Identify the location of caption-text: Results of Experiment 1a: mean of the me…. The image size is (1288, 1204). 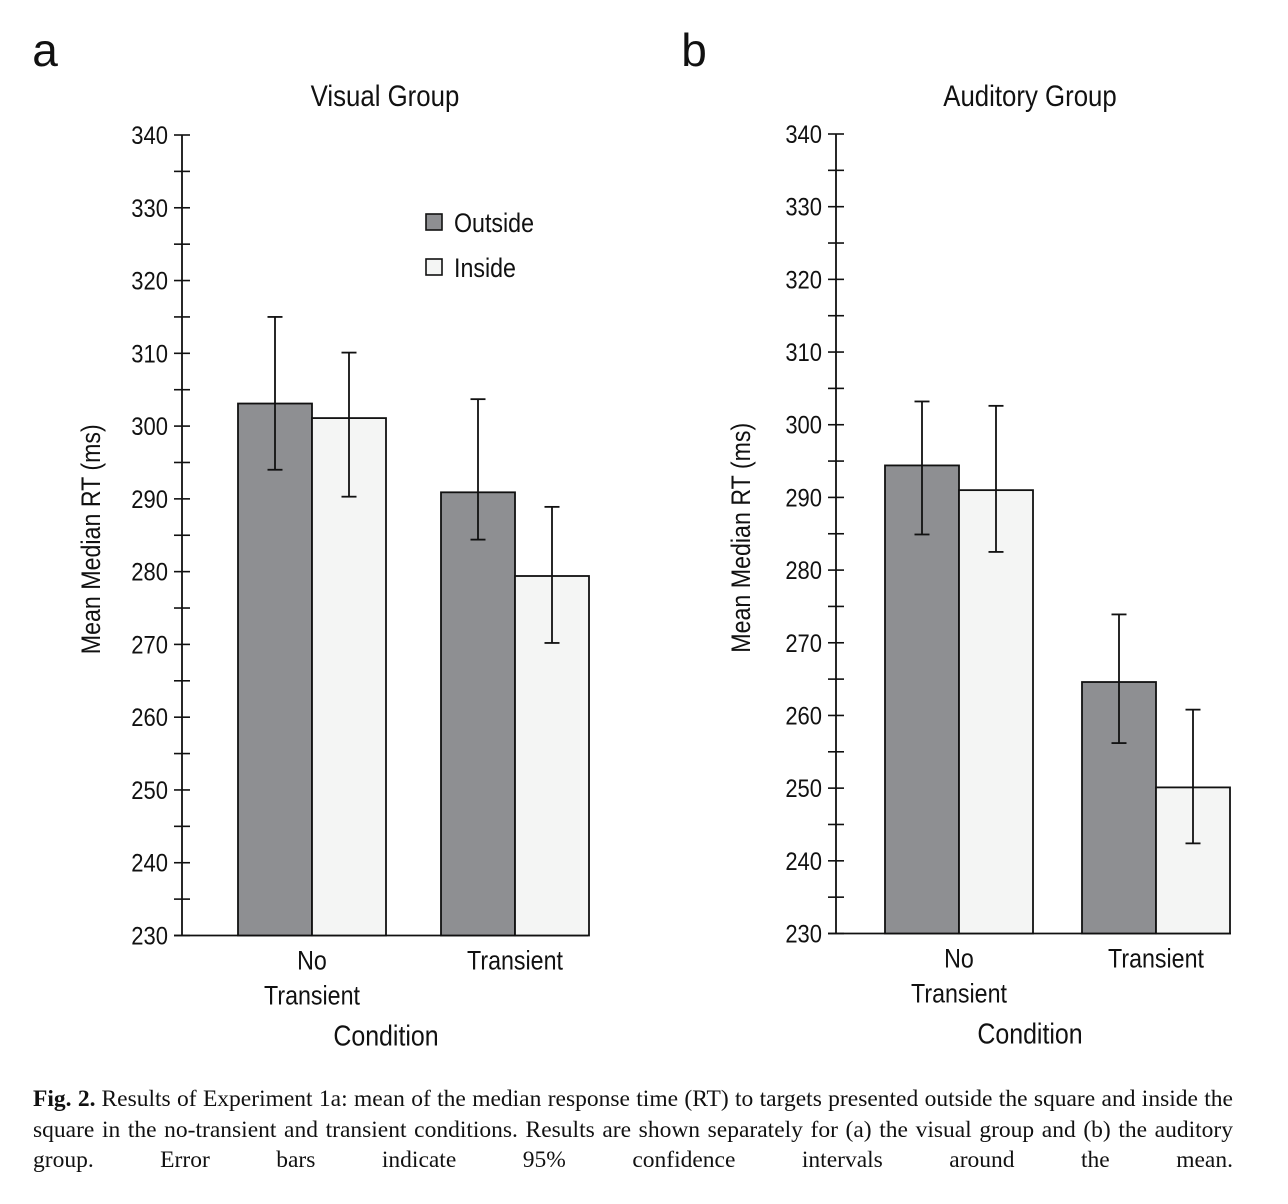
(633, 1129).